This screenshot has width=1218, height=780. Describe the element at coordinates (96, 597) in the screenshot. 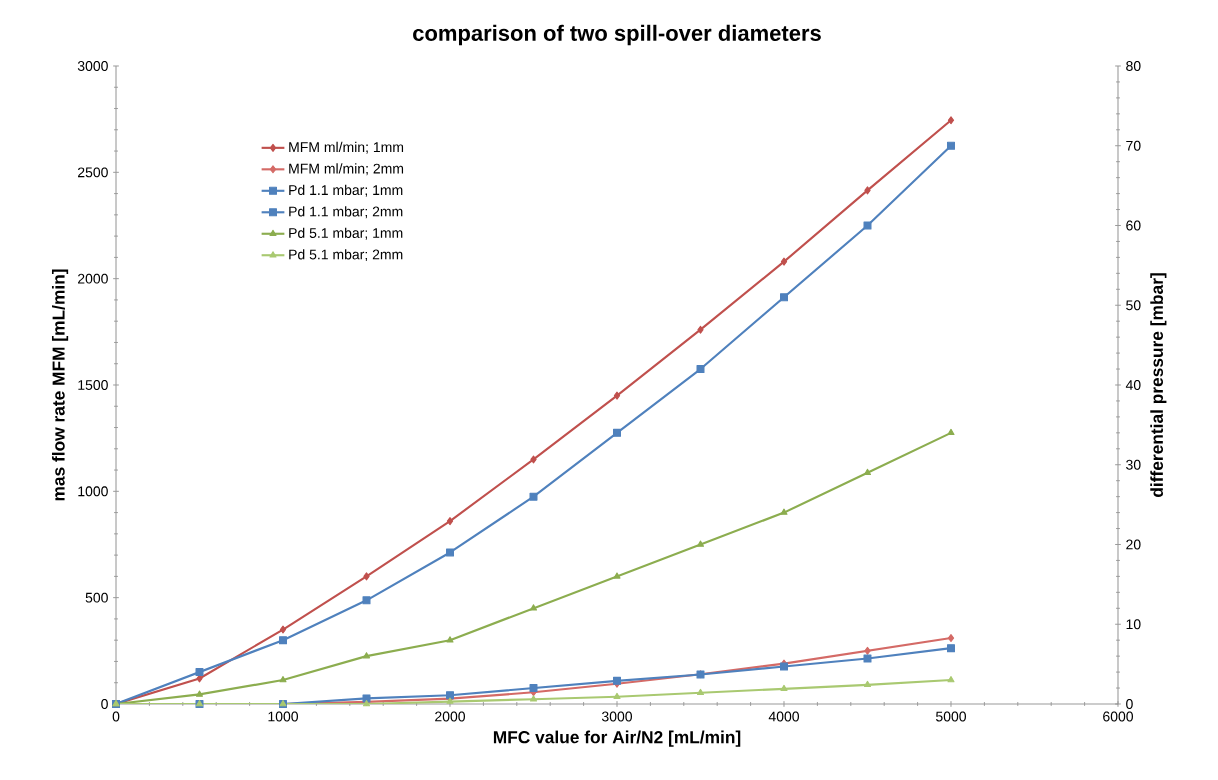

I see `y-tick-label: 500` at that location.